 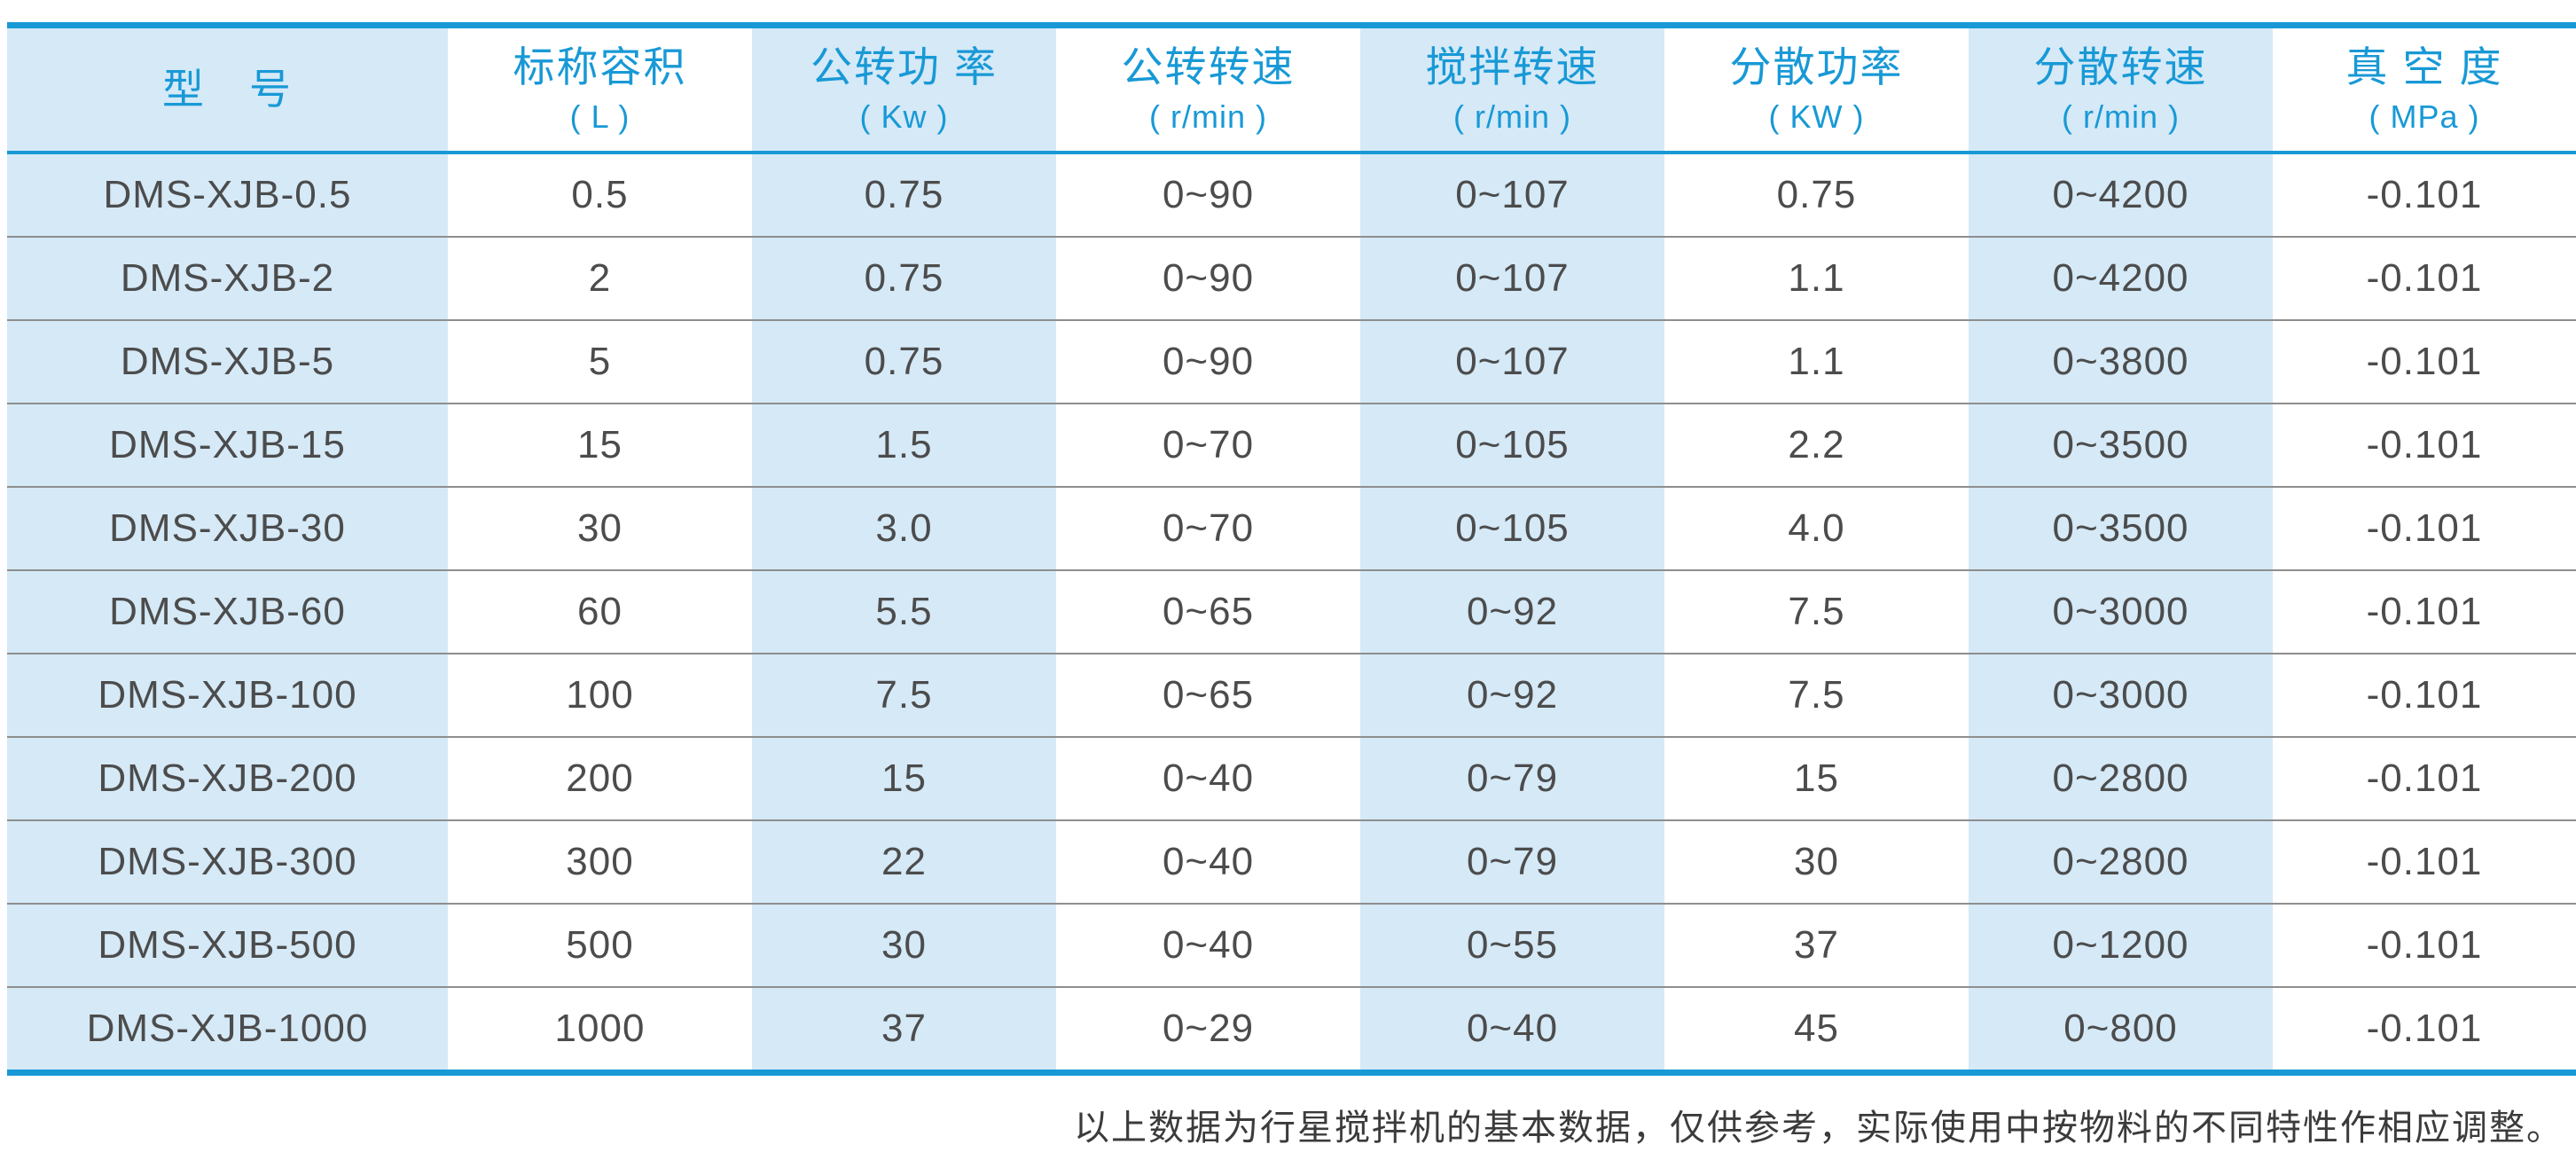 What do you see at coordinates (227, 195) in the screenshot?
I see `model-cell: DMS-XJB-0.5` at bounding box center [227, 195].